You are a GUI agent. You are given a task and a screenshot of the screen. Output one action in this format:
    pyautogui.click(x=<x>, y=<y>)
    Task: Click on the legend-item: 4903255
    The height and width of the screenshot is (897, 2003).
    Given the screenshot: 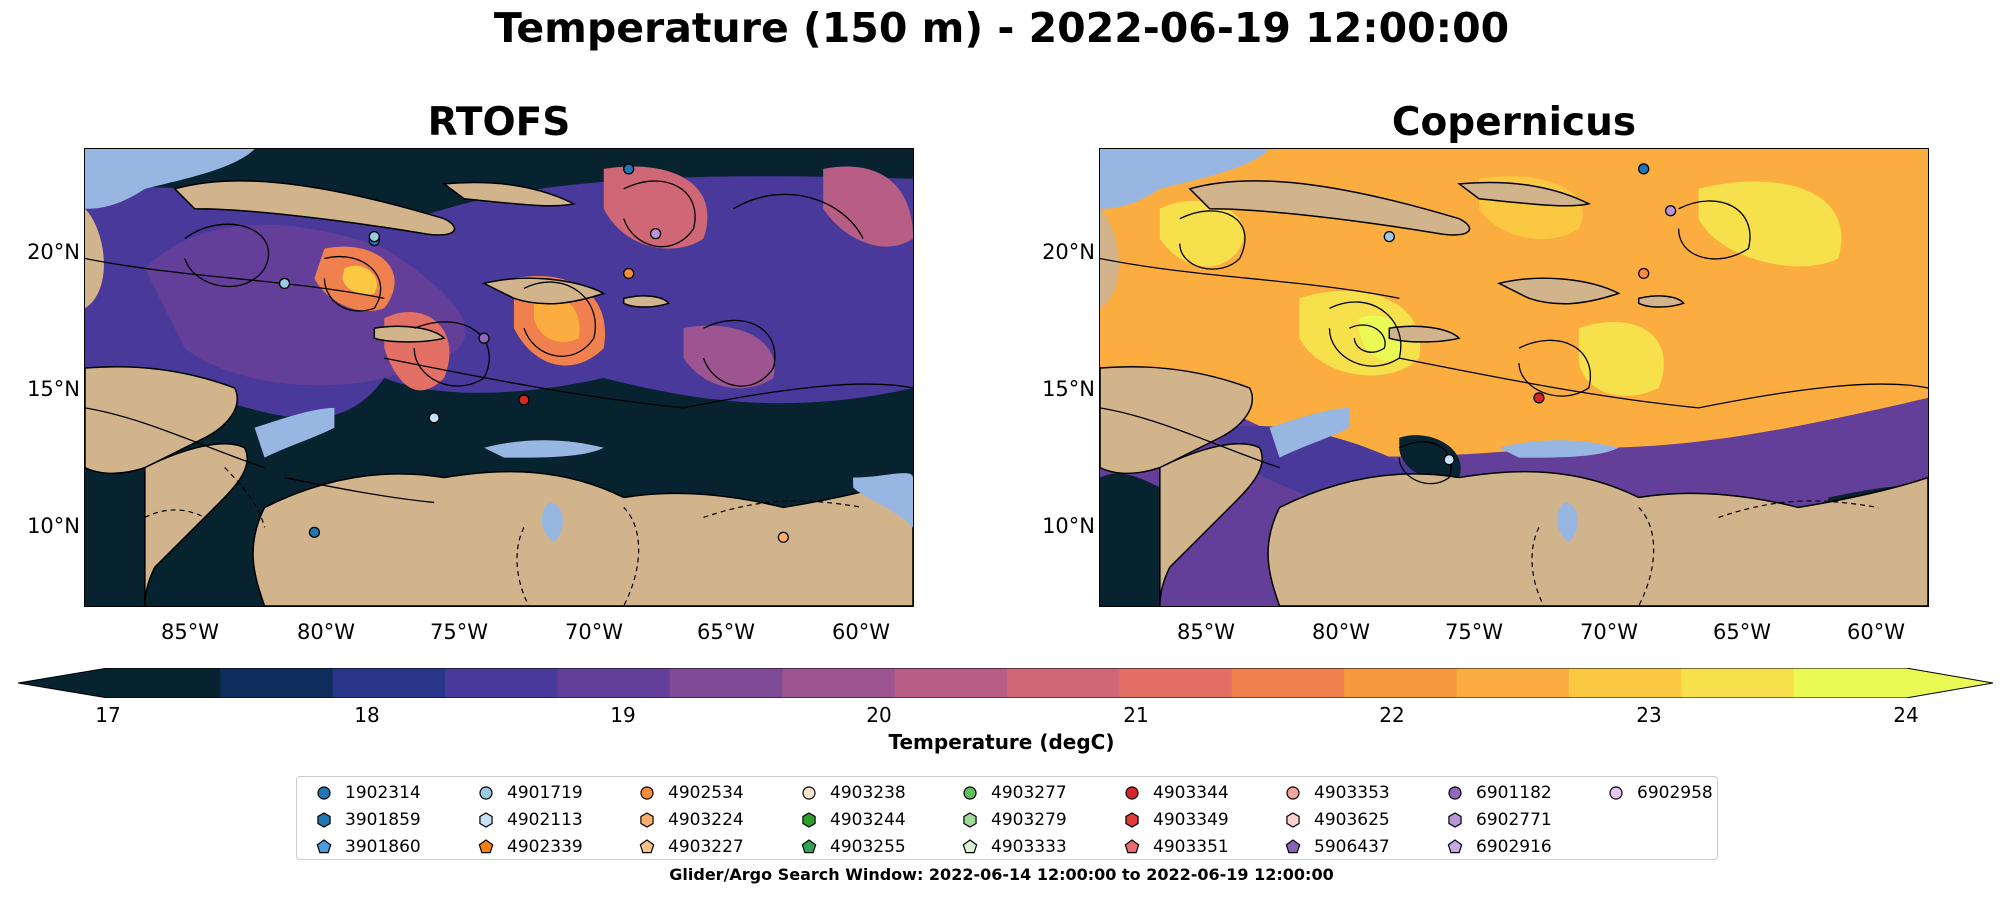 What is the action you would take?
    pyautogui.click(x=853, y=847)
    